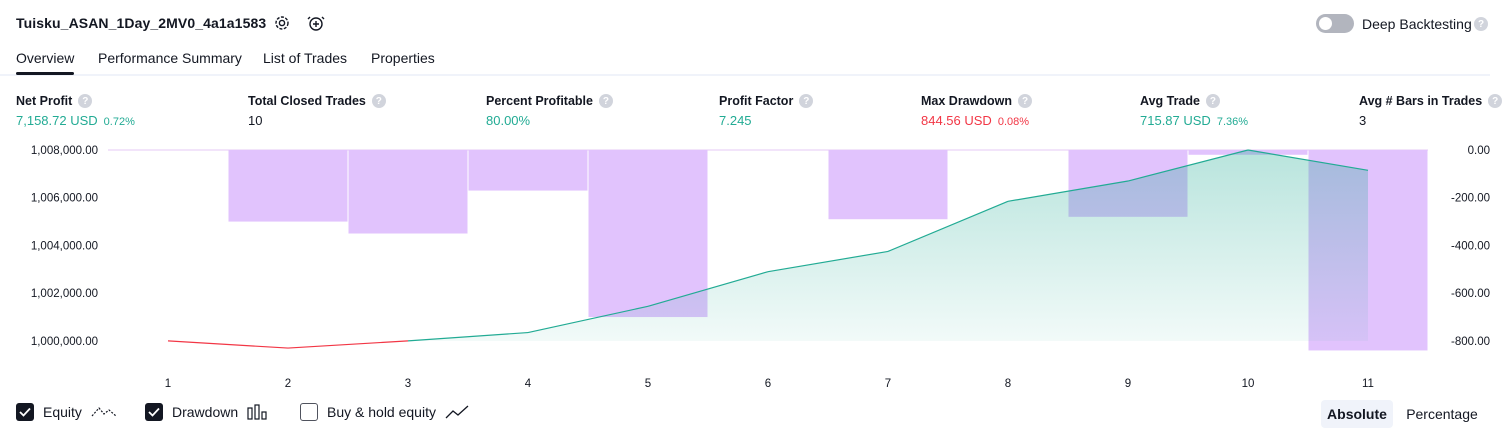  Describe the element at coordinates (64, 342) in the screenshot. I see `left-axis-tick-label: 1,000,000.00` at that location.